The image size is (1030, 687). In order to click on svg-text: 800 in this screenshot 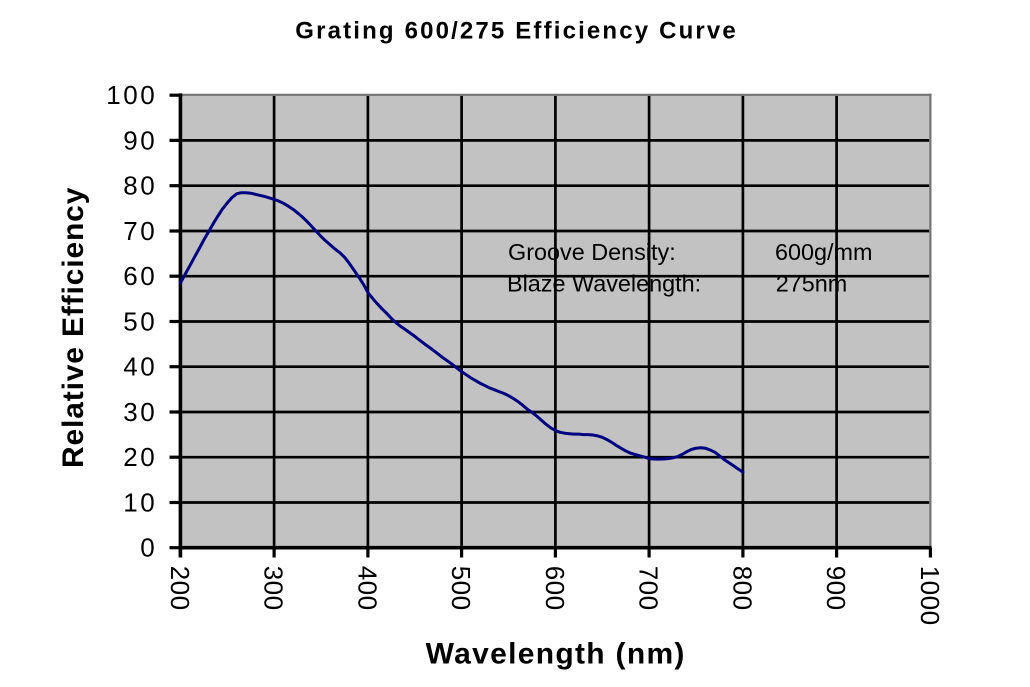, I will do `click(742, 588)`.